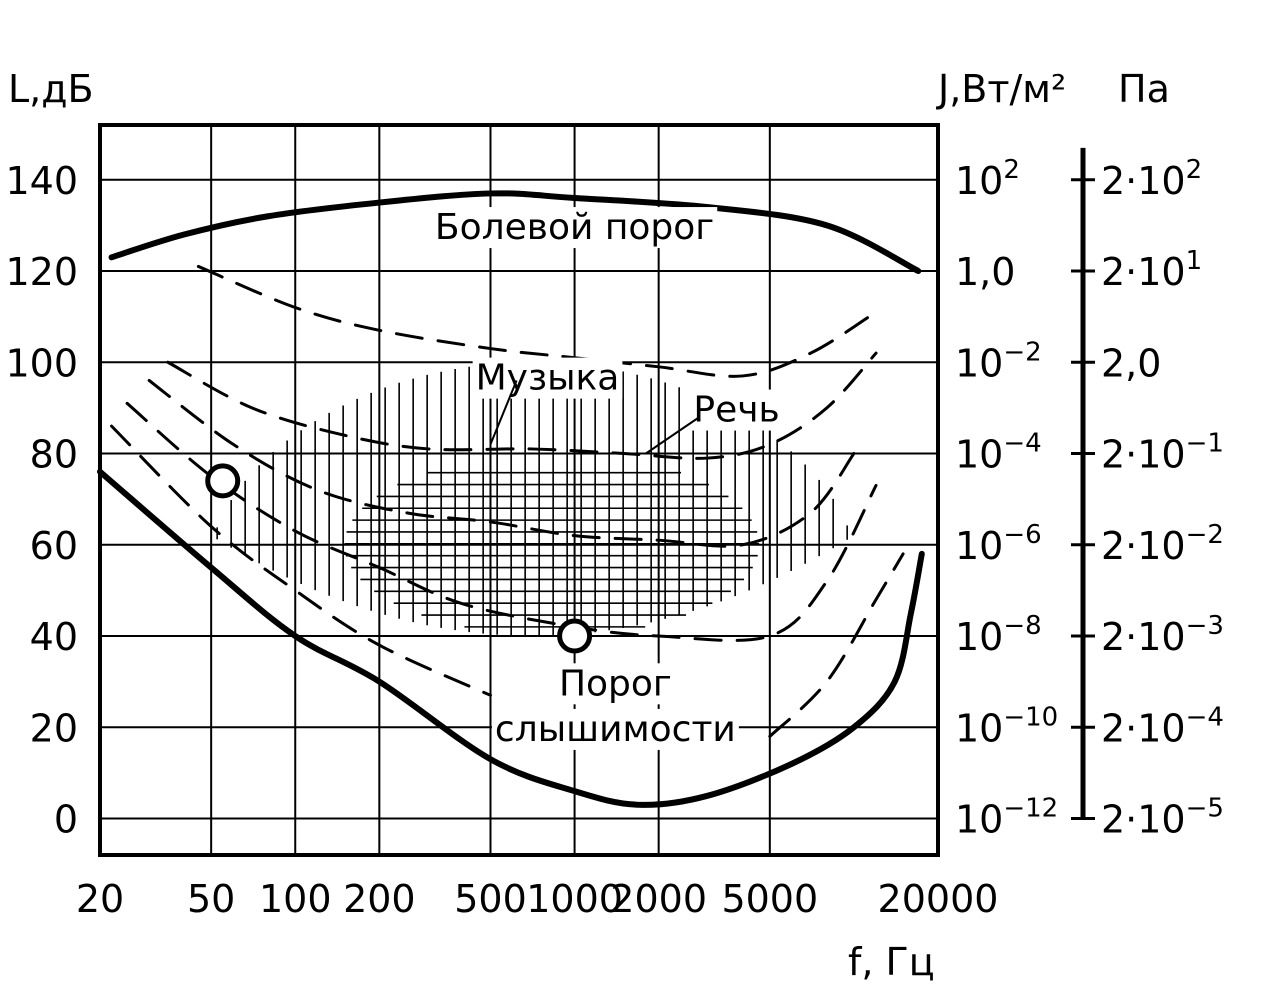  Describe the element at coordinates (41, 272) in the screenshot. I see `y-tick-label: 120` at that location.